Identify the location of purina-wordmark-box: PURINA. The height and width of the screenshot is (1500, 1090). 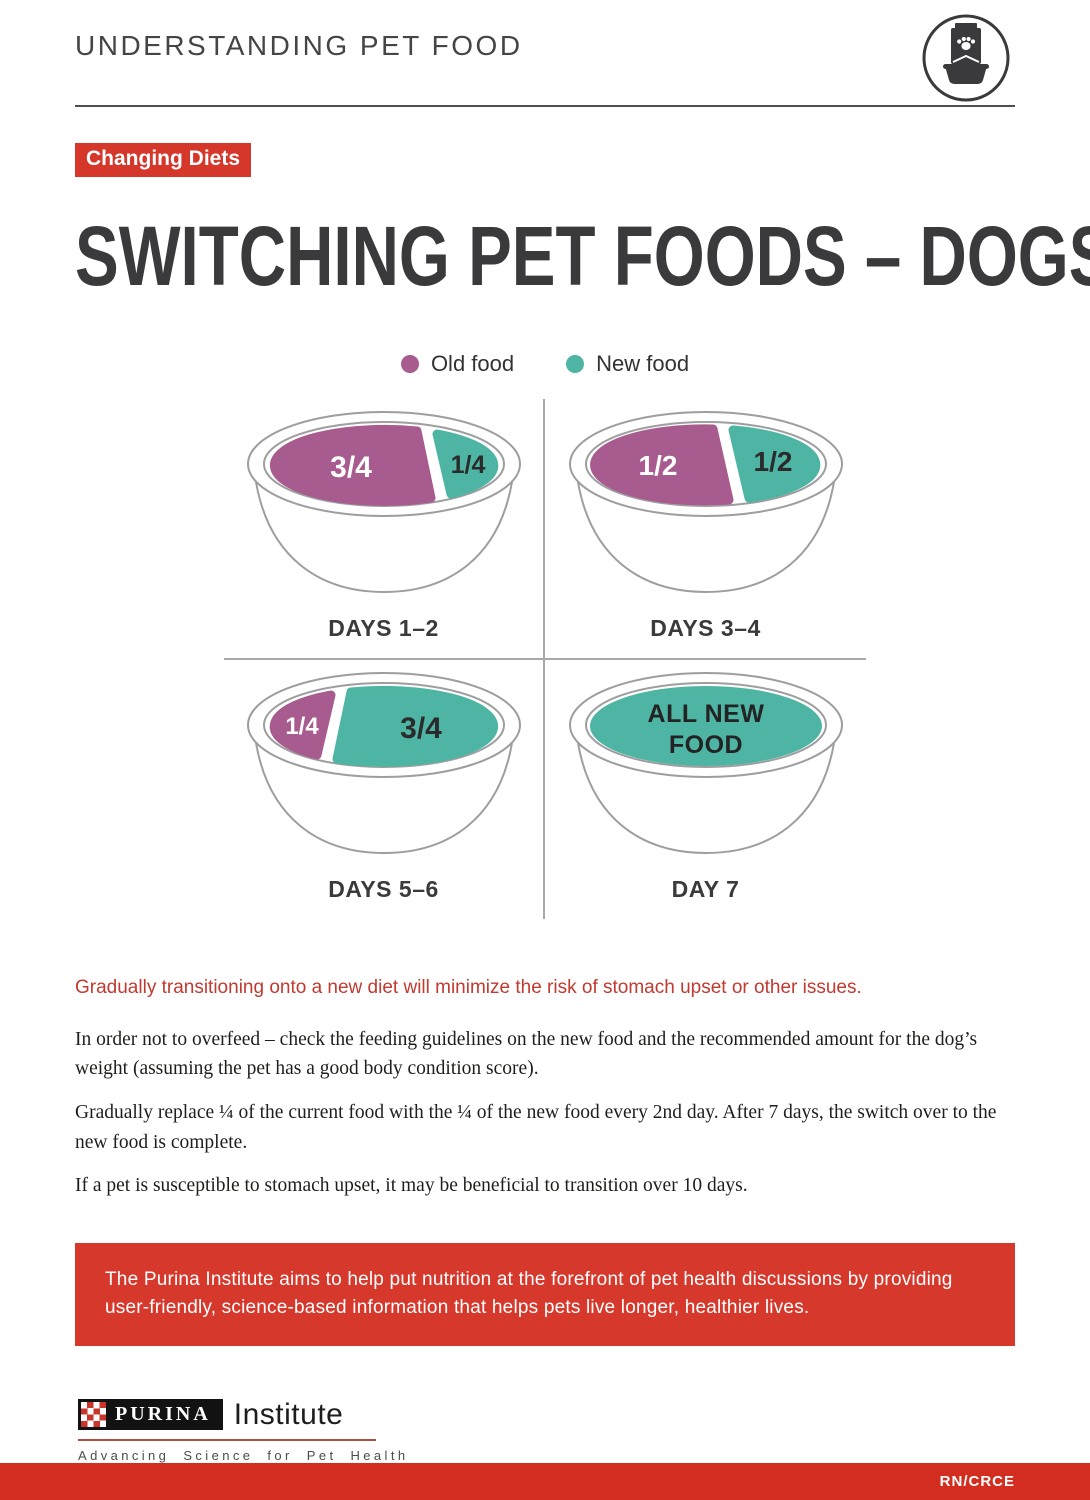
(150, 1415).